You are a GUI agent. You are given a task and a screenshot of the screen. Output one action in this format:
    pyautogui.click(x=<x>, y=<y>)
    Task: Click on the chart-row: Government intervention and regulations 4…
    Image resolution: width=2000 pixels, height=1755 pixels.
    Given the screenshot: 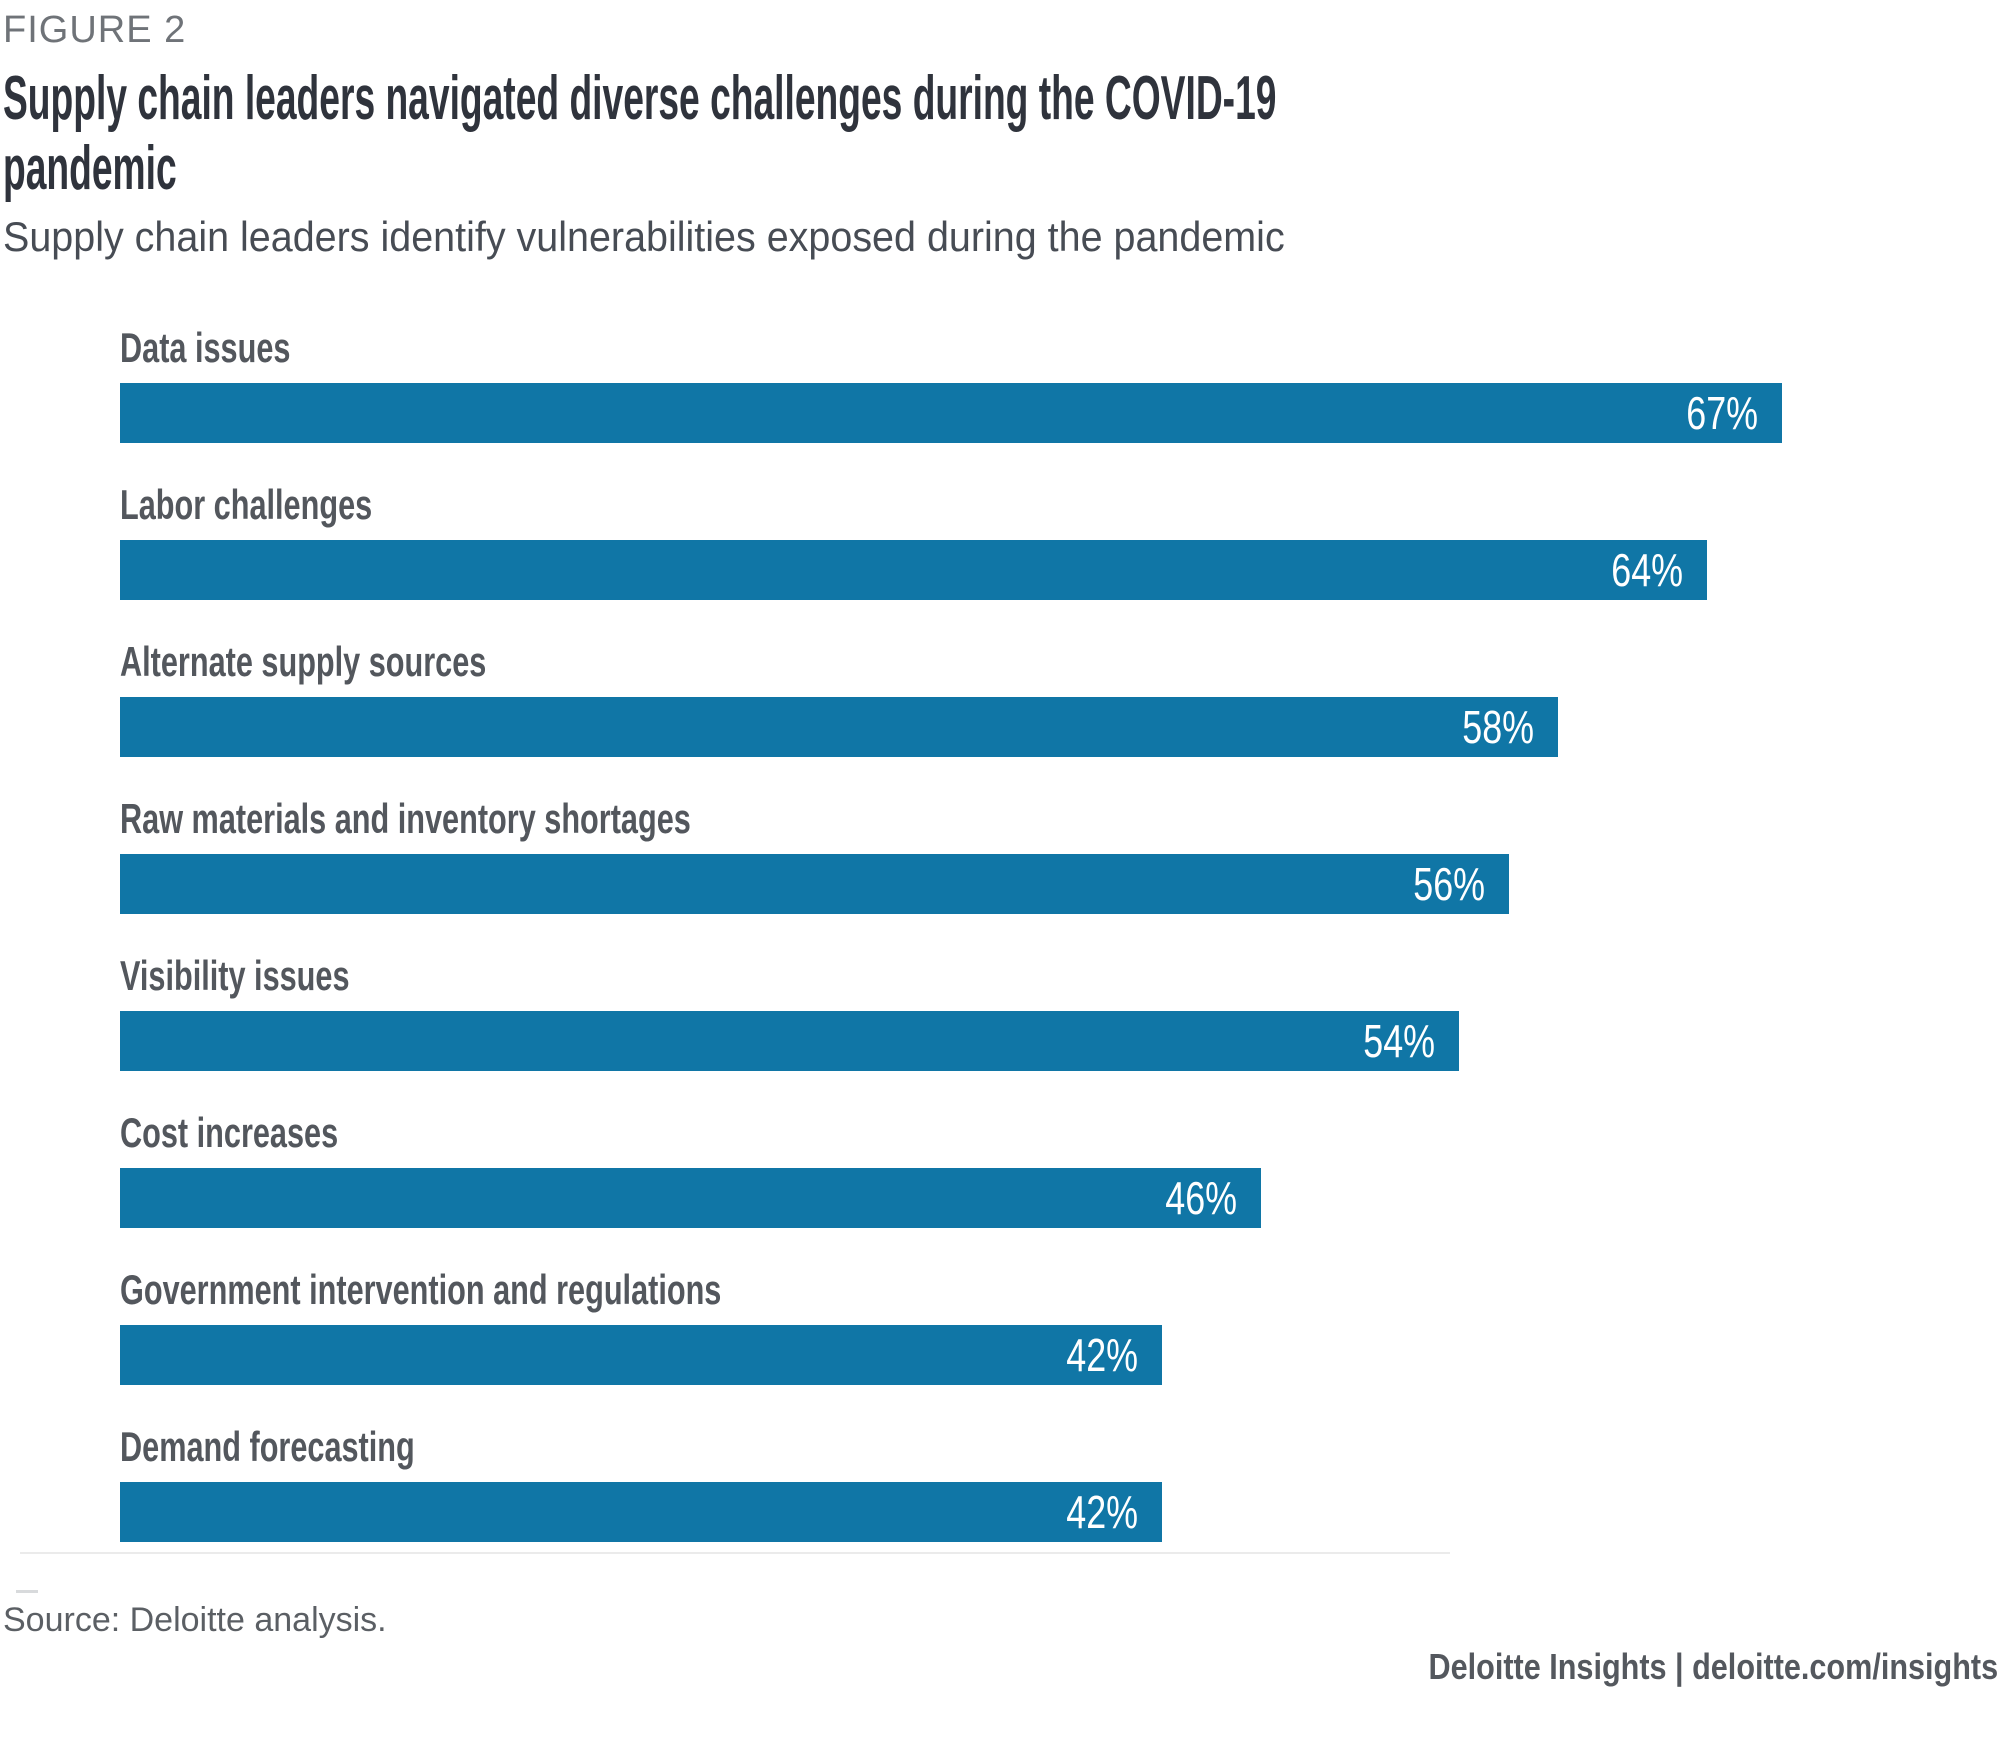 What is the action you would take?
    pyautogui.click(x=1001, y=1346)
    